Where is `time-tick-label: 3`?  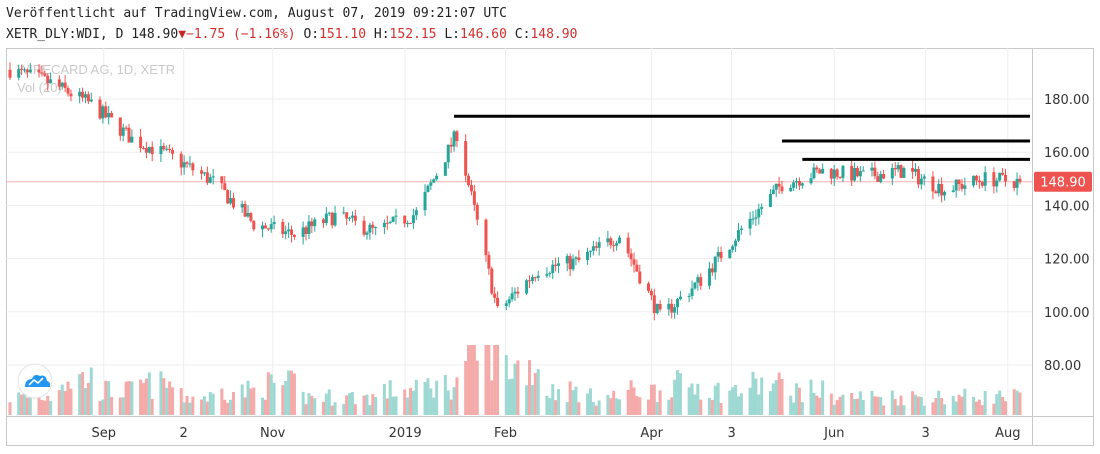
time-tick-label: 3 is located at coordinates (731, 433).